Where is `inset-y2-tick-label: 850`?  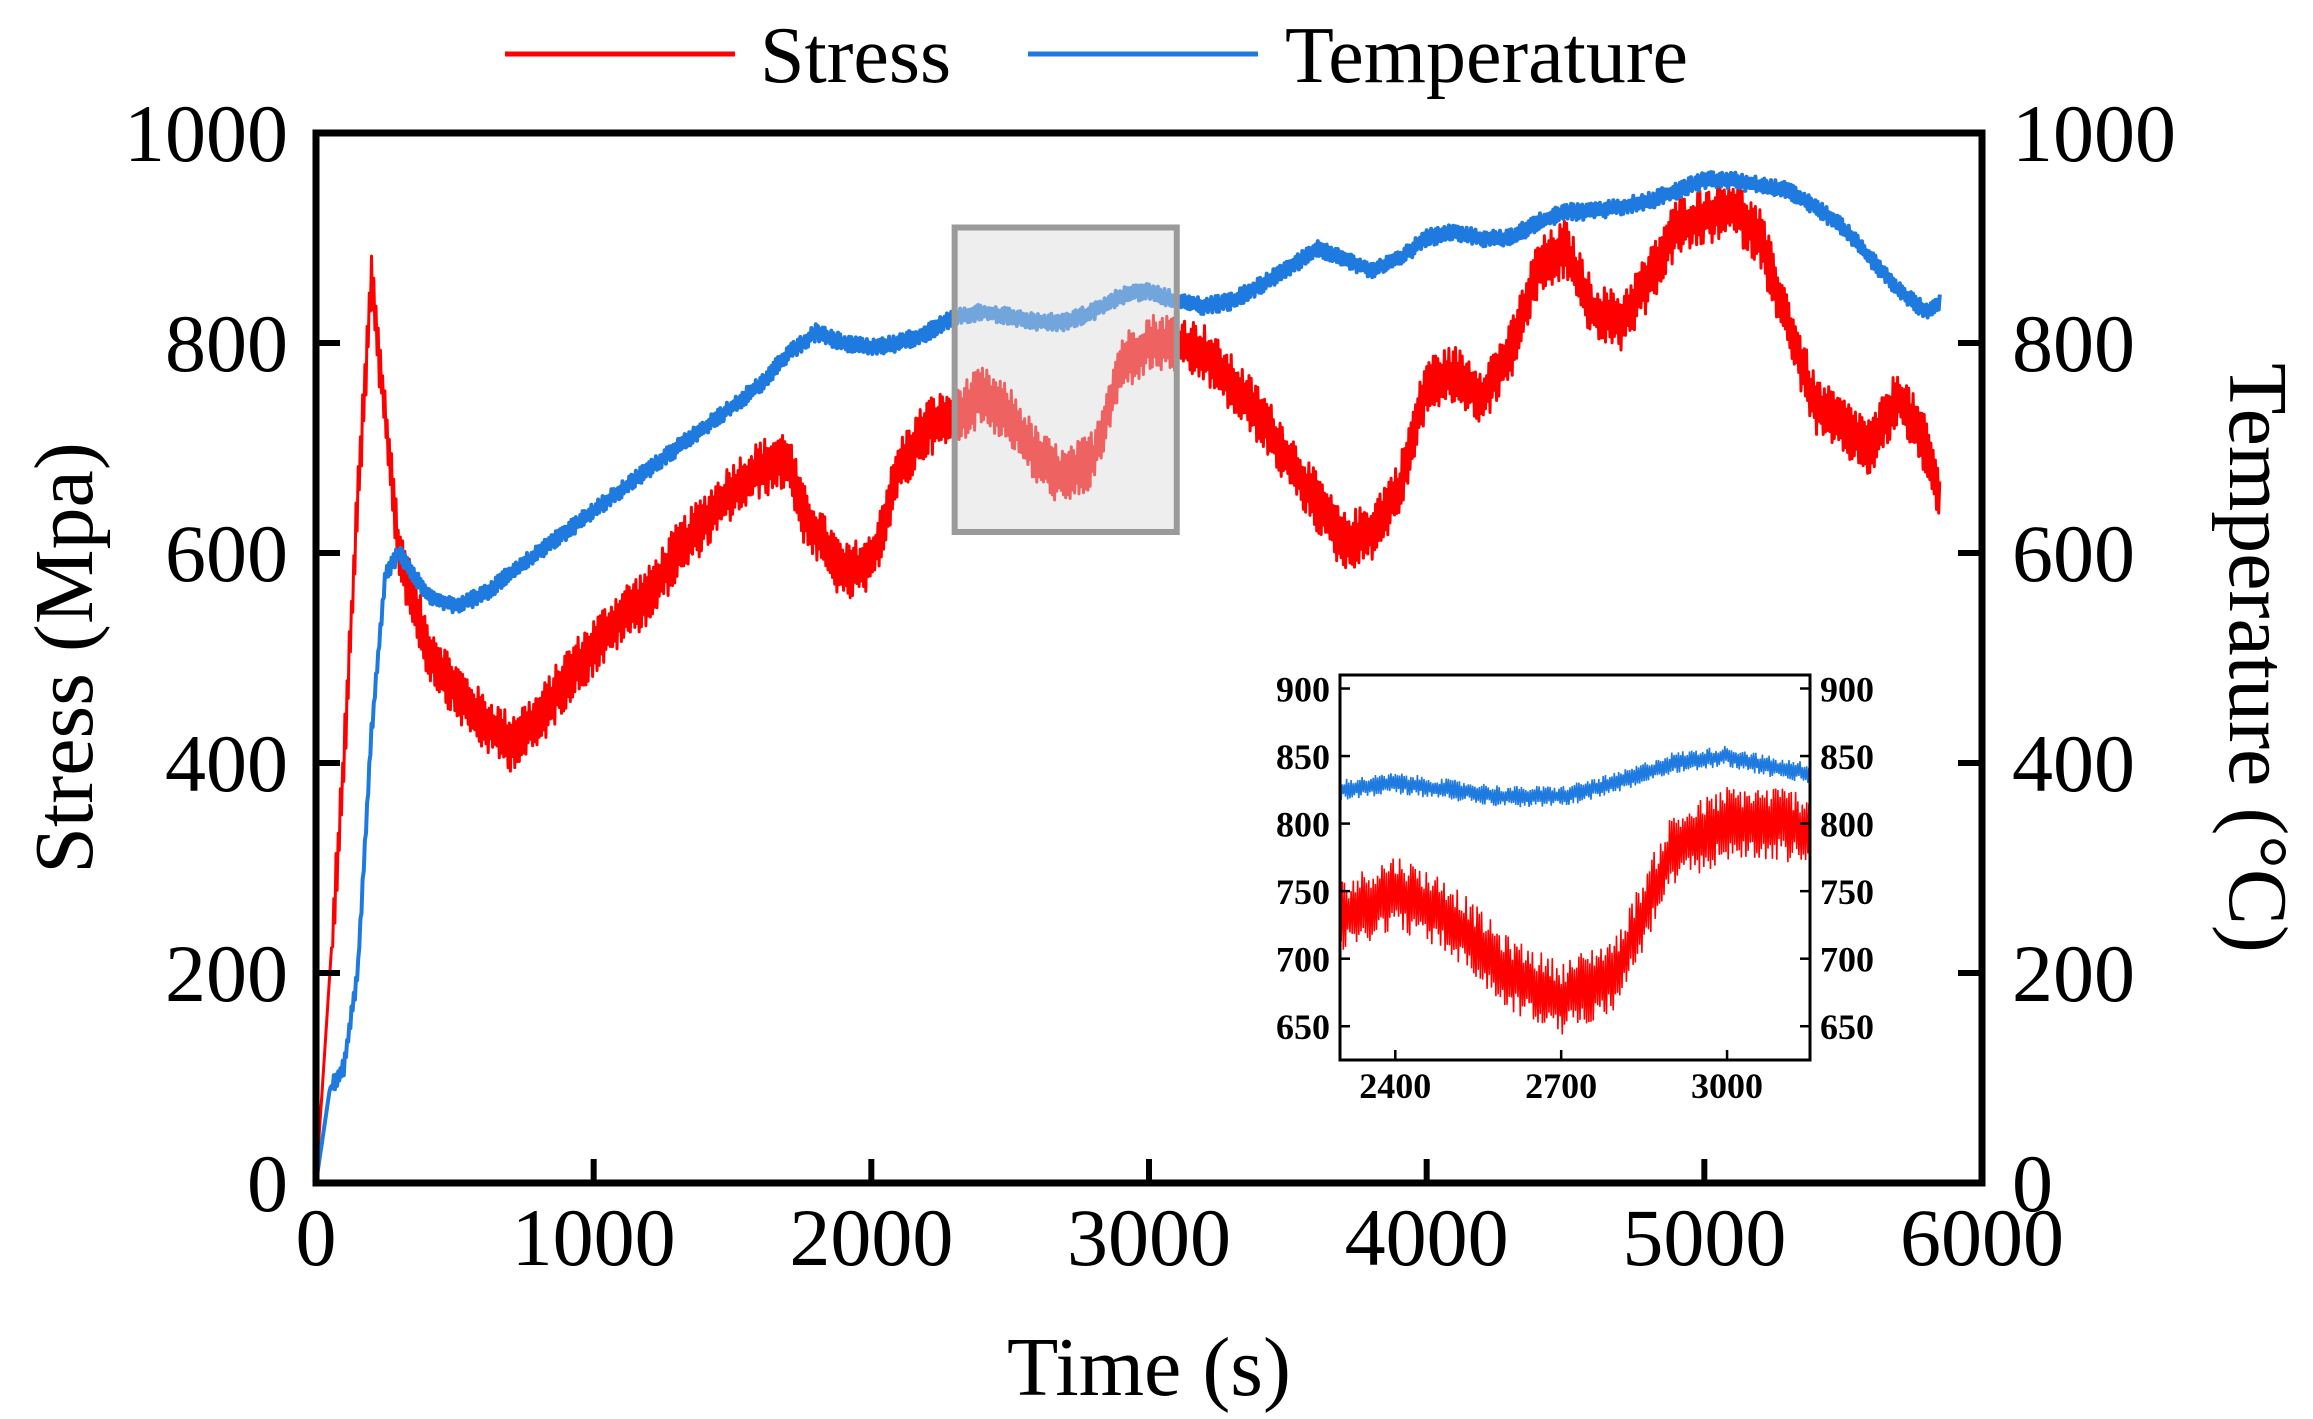
inset-y2-tick-label: 850 is located at coordinates (1847, 757).